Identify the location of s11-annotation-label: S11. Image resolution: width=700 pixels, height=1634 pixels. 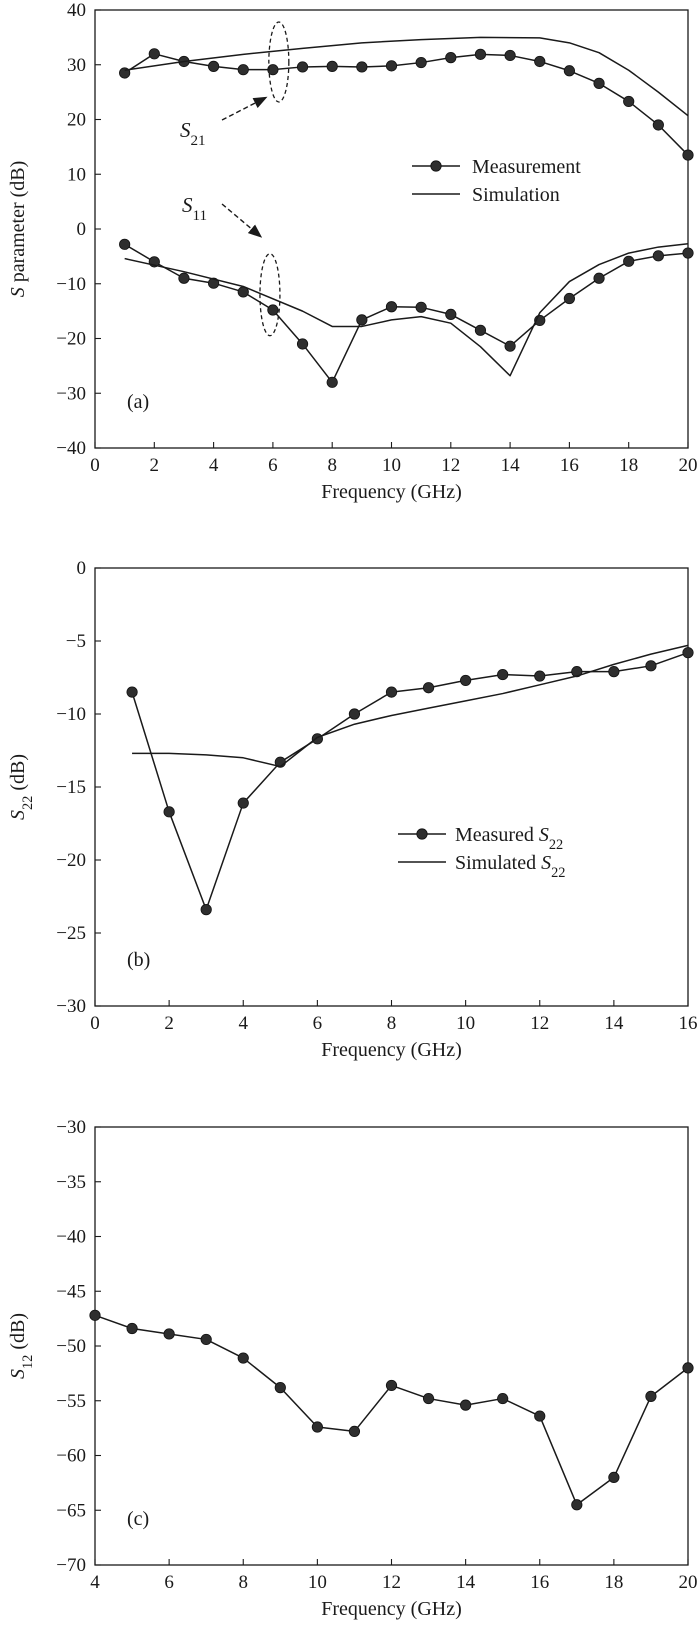
(194, 208).